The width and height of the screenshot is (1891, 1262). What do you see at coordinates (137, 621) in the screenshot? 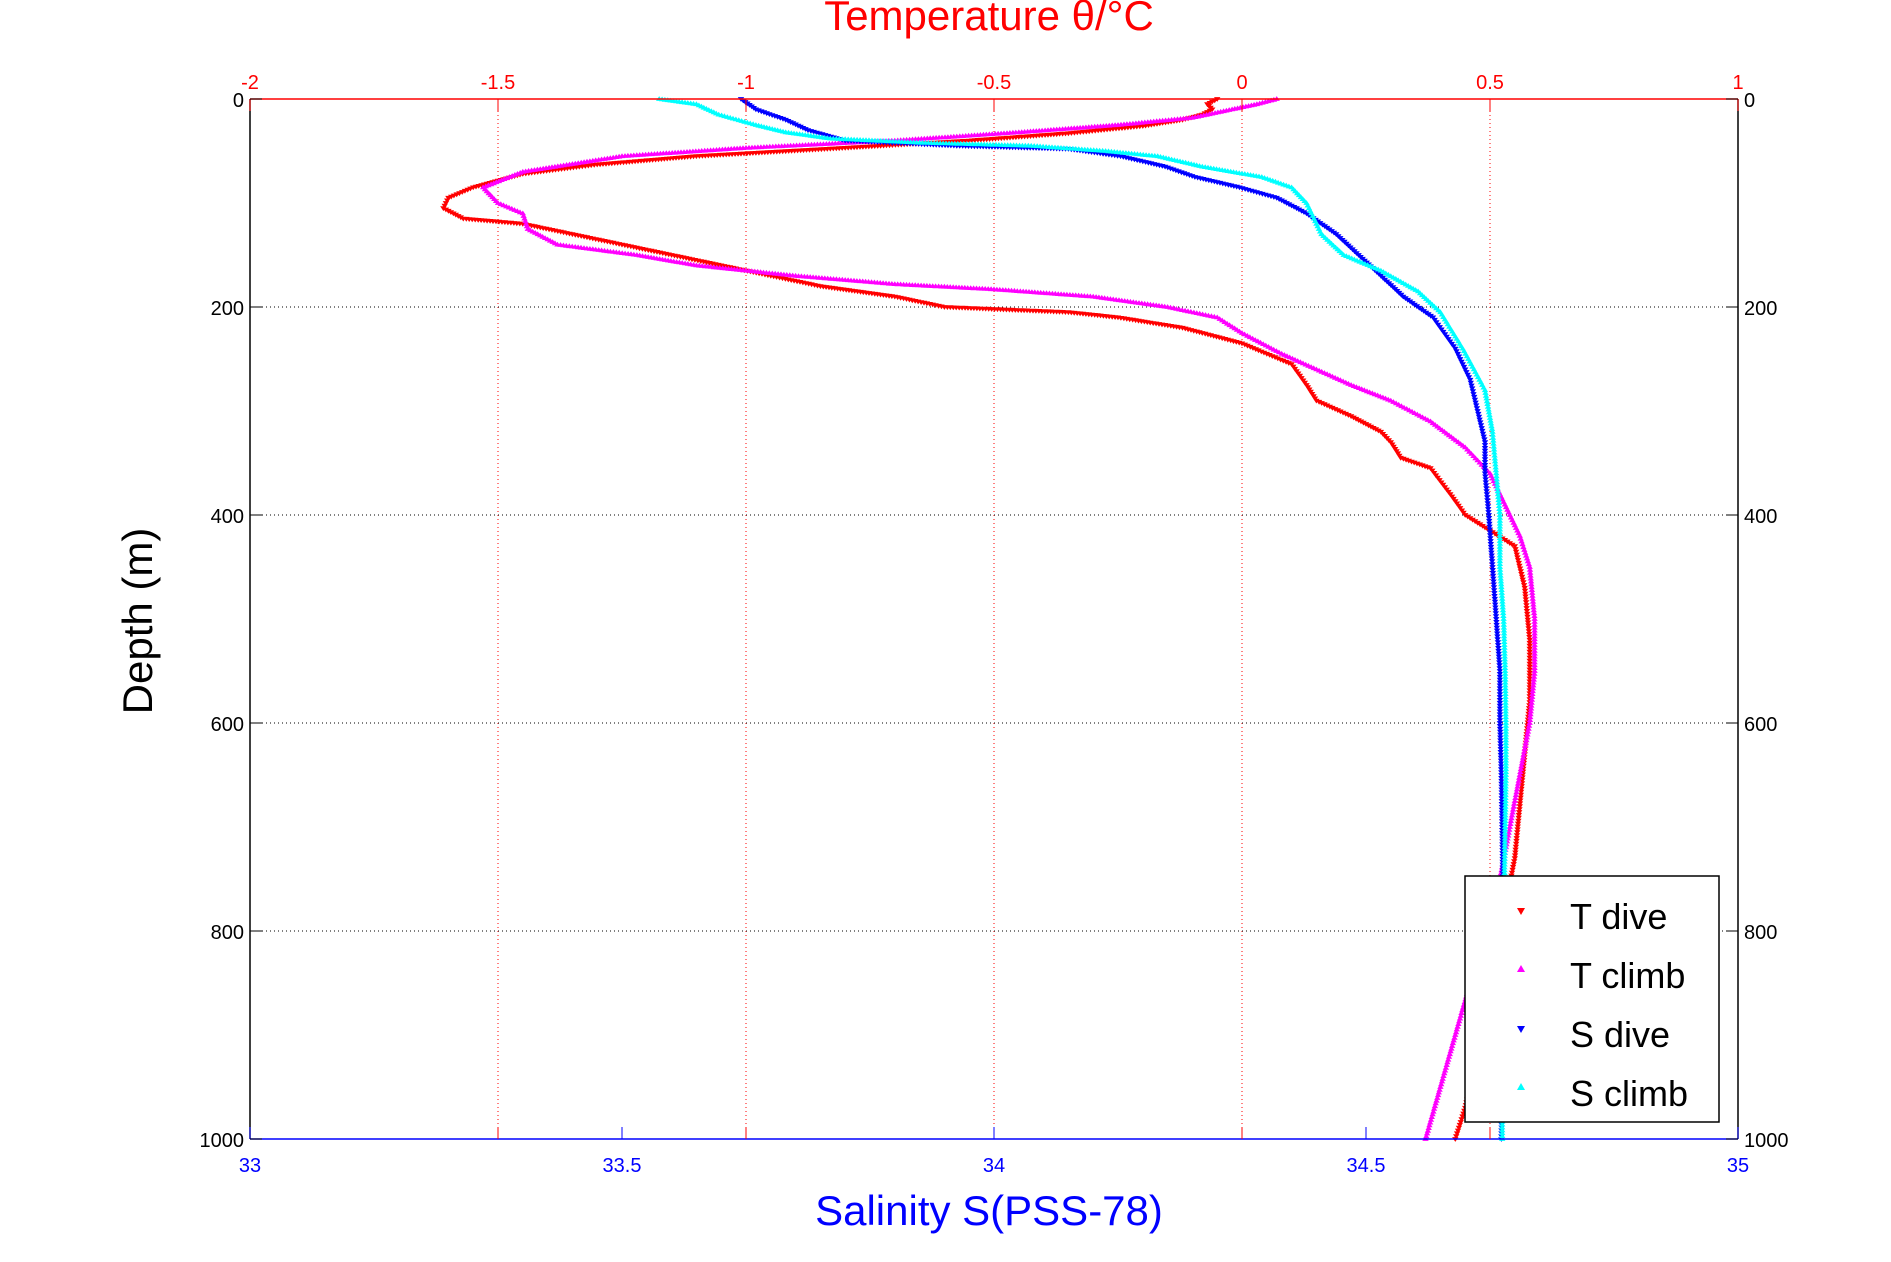
I see `y-axis-title: Depth (m)` at bounding box center [137, 621].